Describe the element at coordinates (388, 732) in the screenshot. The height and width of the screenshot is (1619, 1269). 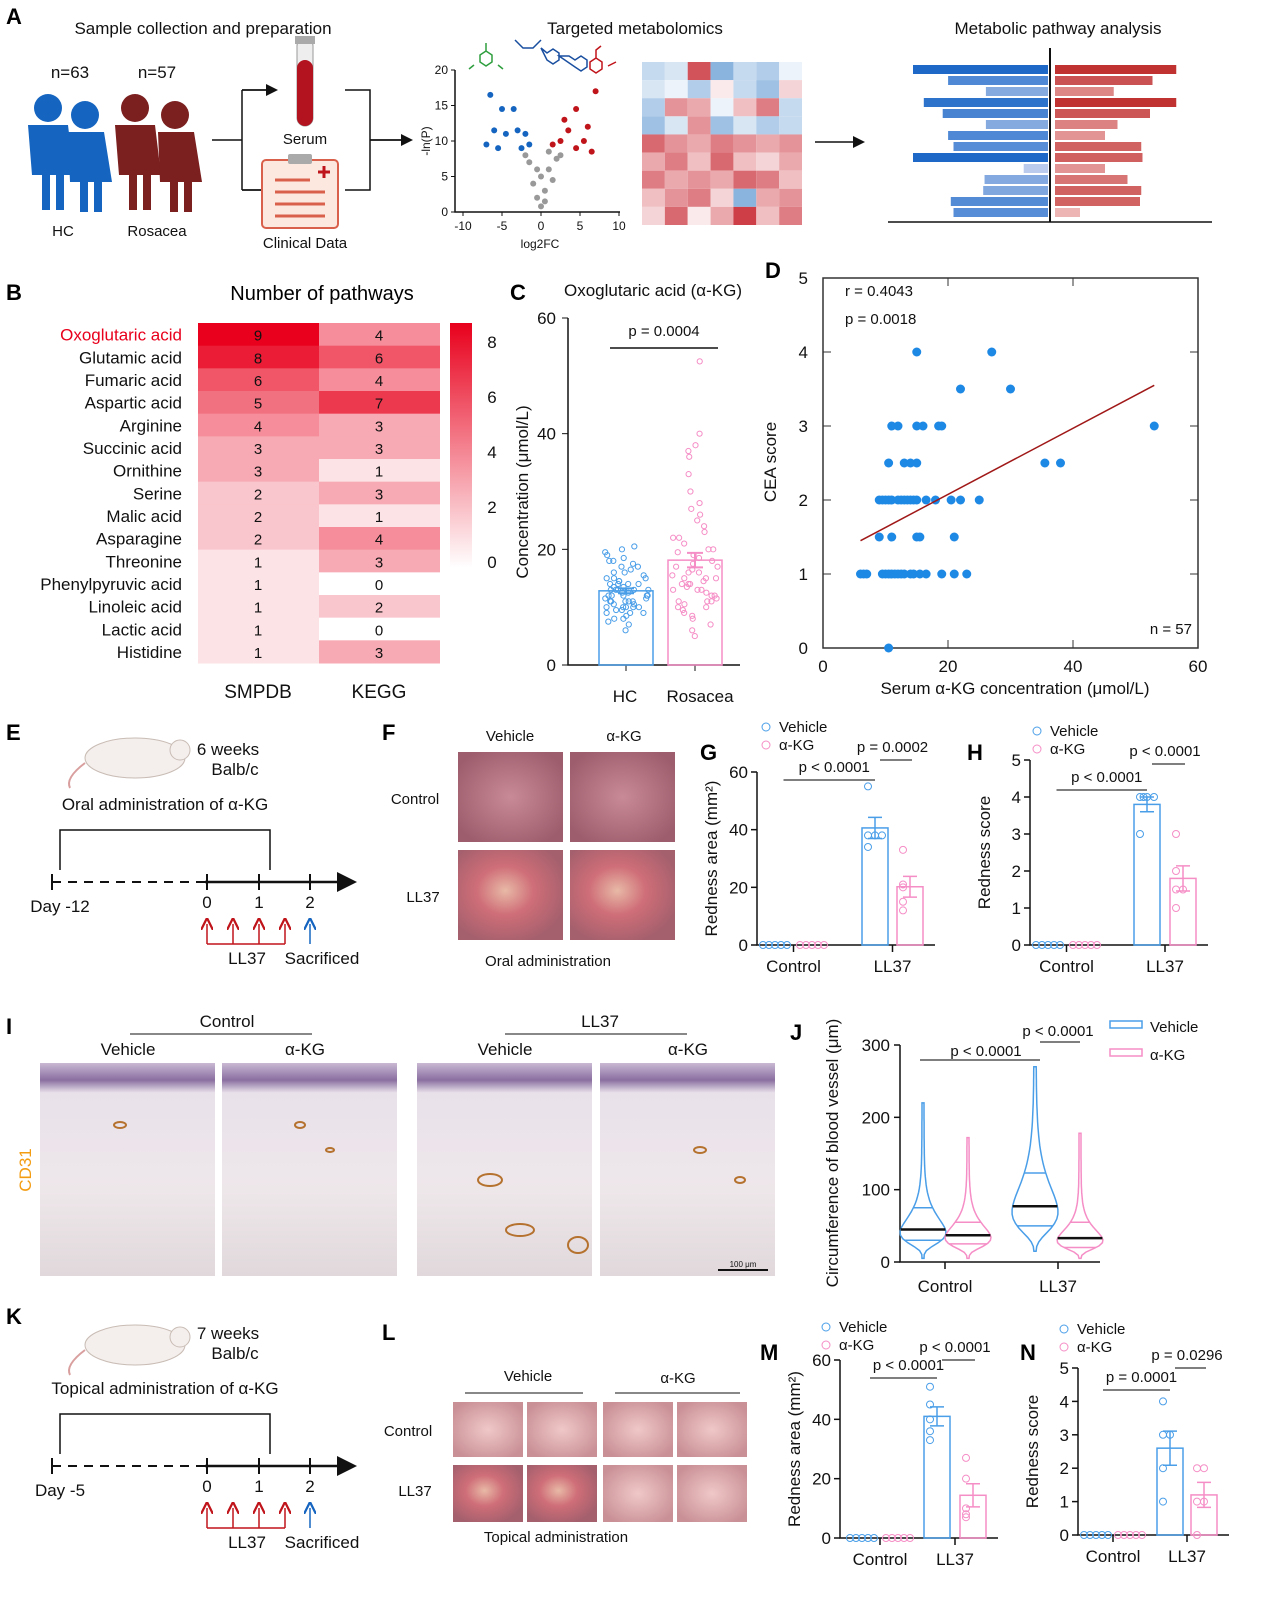
I see `panel-label: F` at that location.